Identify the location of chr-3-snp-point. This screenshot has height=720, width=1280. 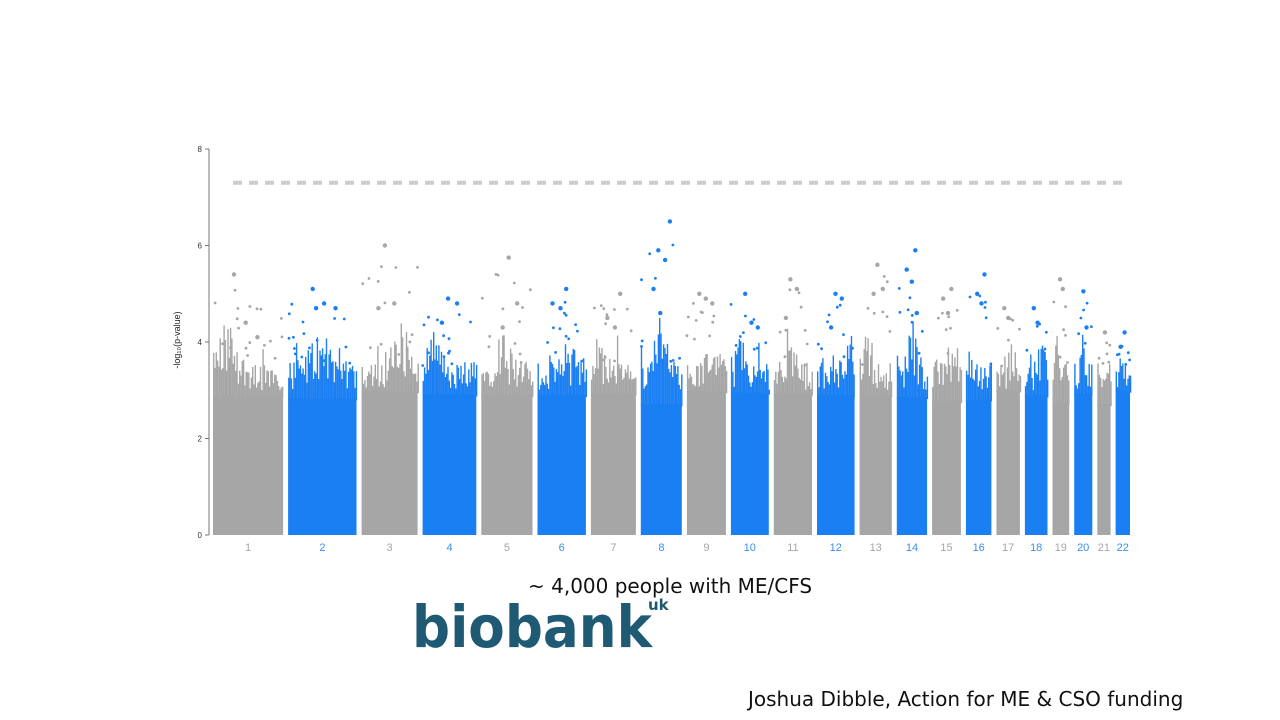
(381, 266).